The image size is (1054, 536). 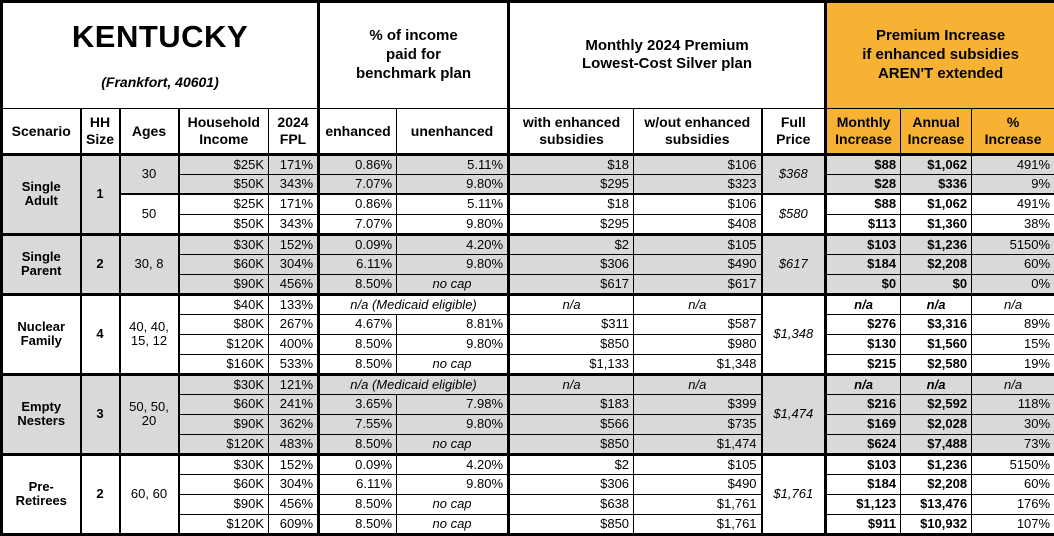 What do you see at coordinates (698, 344) in the screenshot?
I see `cell-without-subsidies: $980` at bounding box center [698, 344].